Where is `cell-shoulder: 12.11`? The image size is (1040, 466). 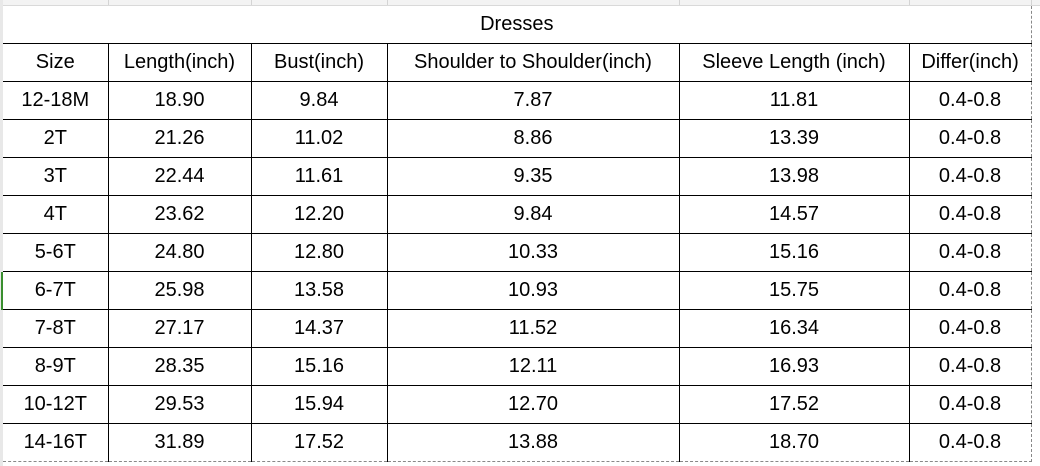 cell-shoulder: 12.11 is located at coordinates (533, 366).